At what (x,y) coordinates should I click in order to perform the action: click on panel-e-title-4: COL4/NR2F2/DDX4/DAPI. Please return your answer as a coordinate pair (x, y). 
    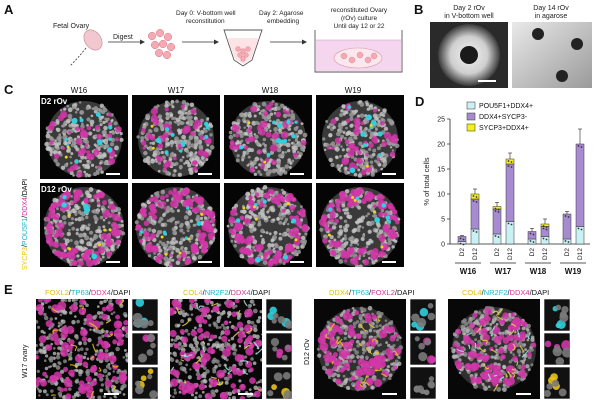
    Looking at the image, I should click on (505, 292).